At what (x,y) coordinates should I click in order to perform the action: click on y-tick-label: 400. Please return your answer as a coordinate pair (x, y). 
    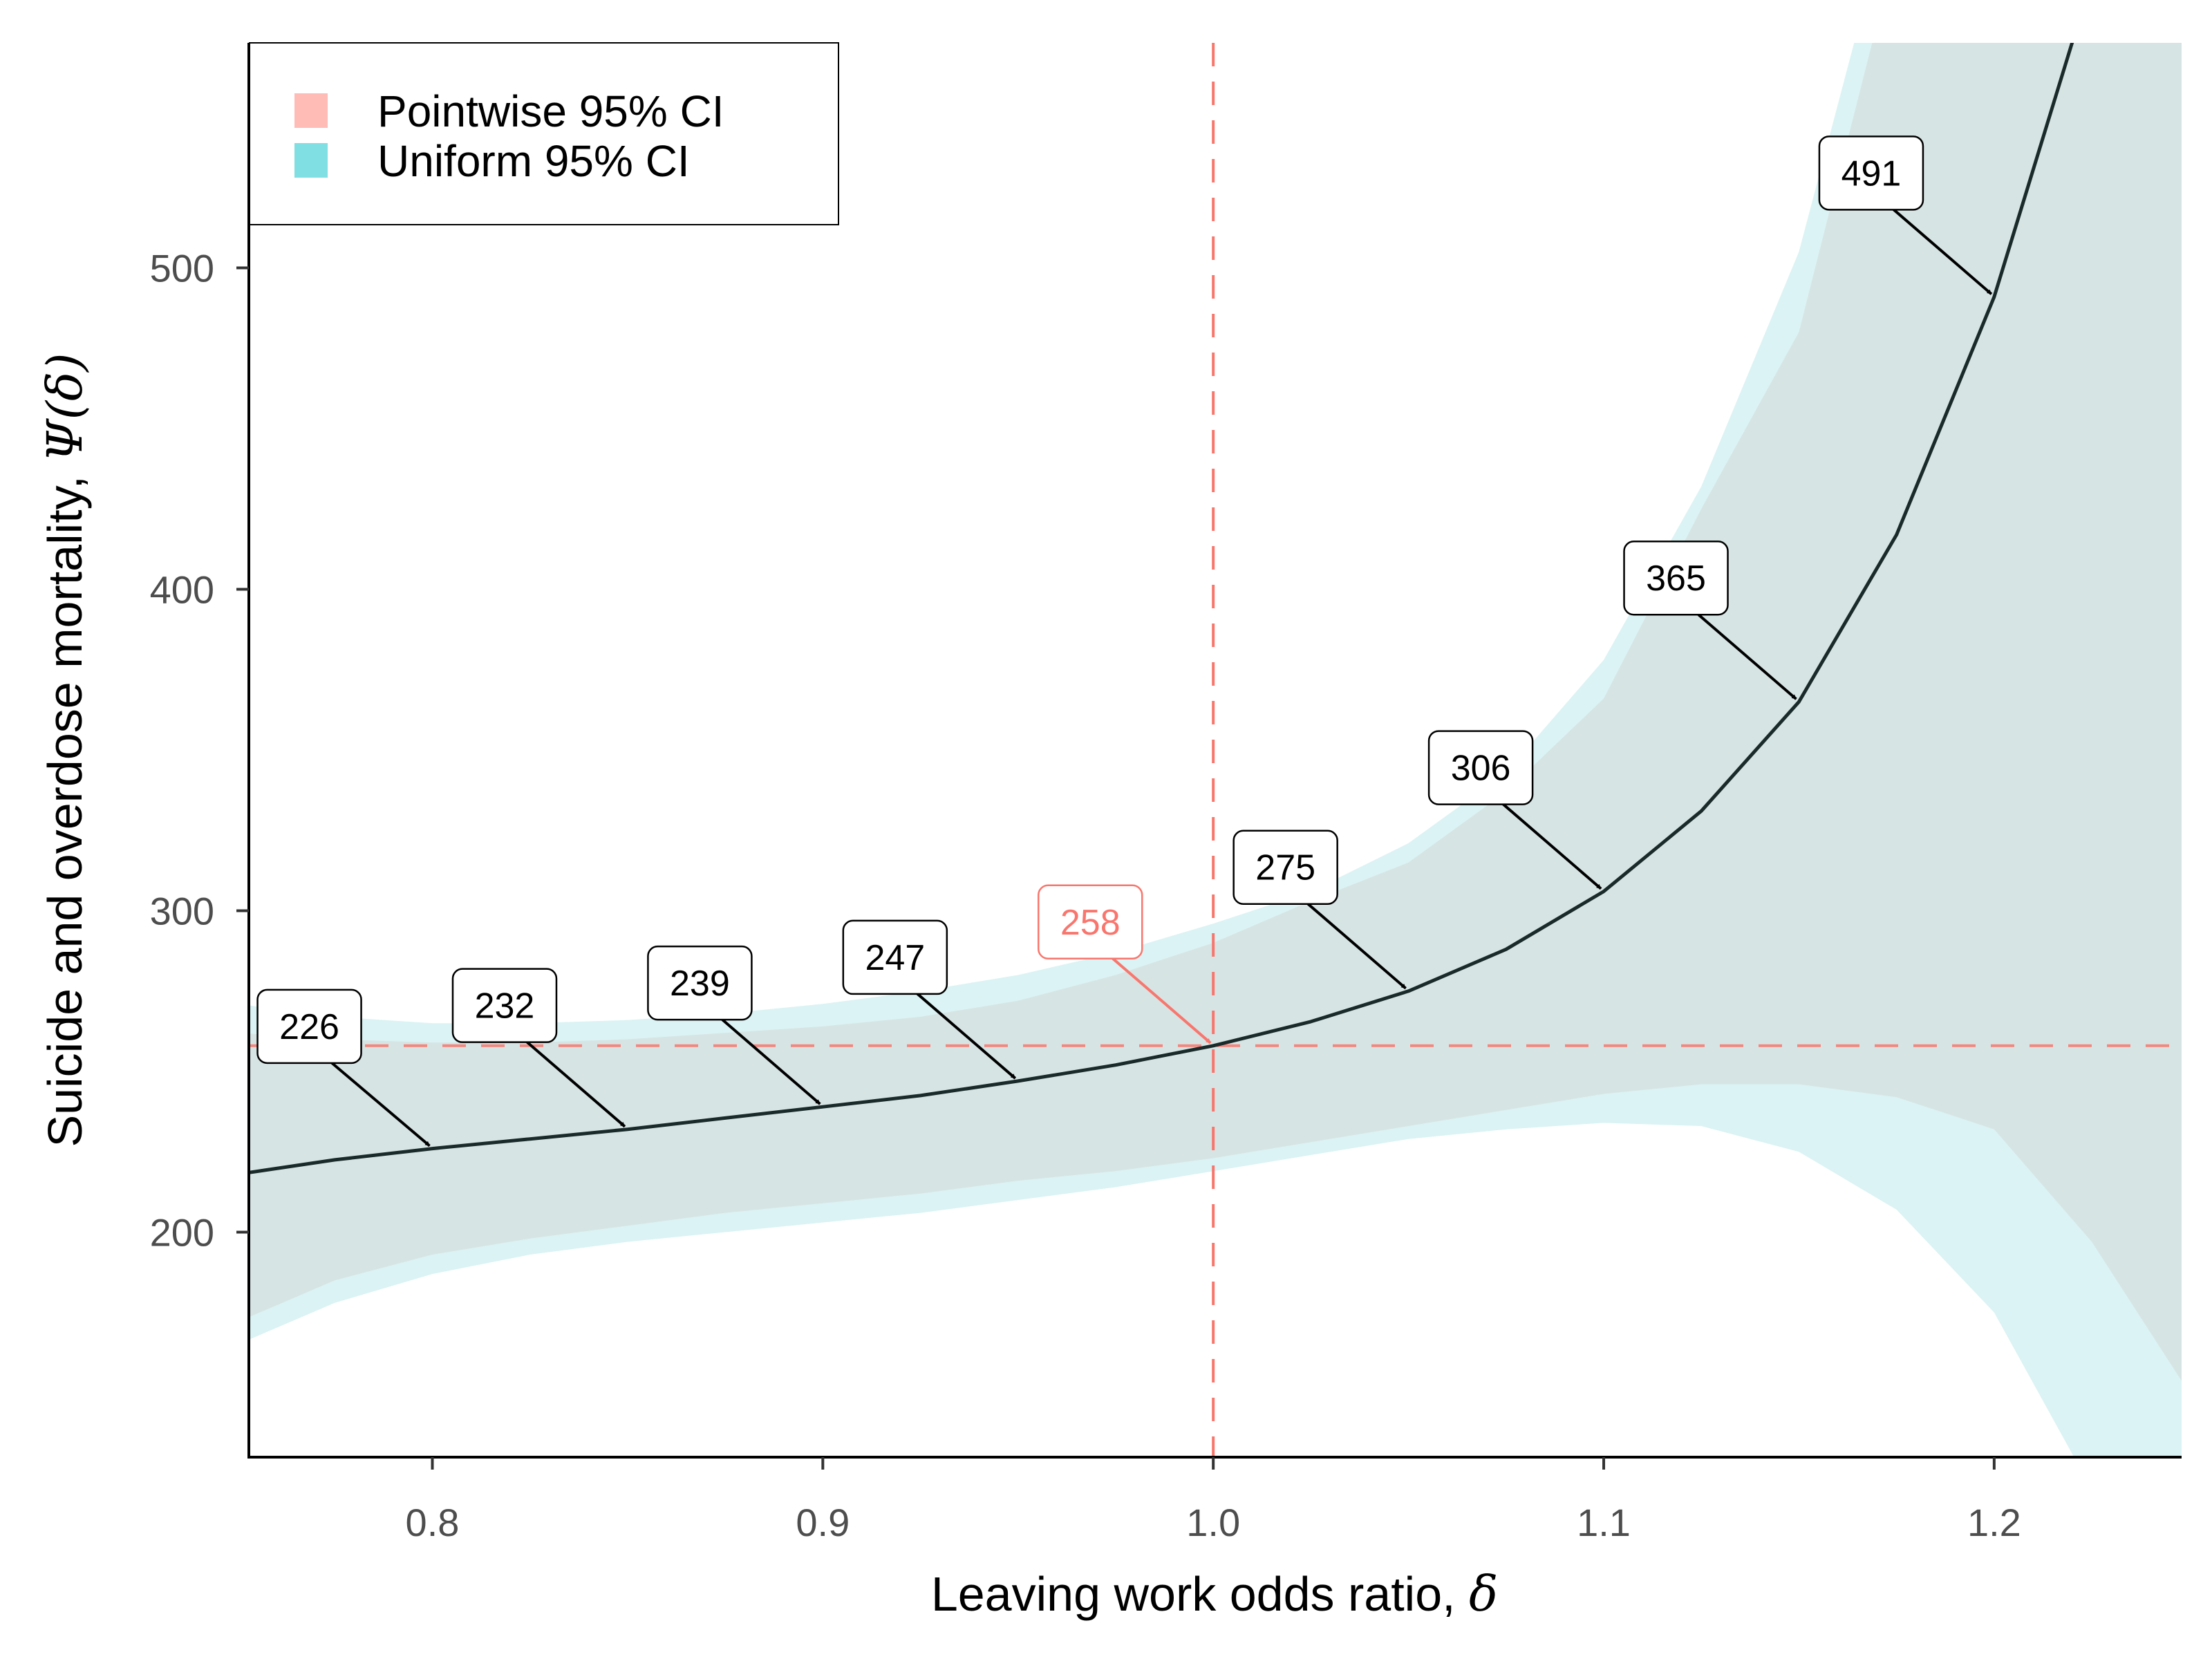
    Looking at the image, I should click on (182, 590).